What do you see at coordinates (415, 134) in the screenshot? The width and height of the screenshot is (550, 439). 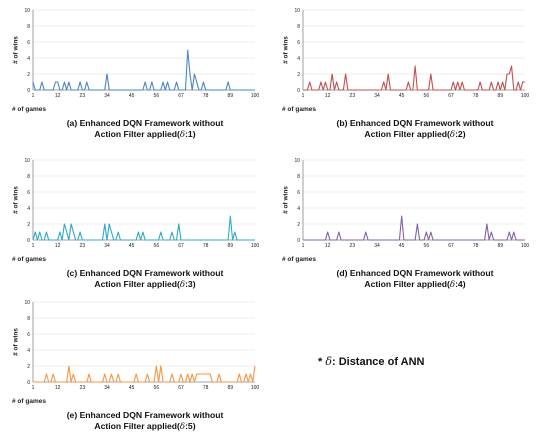 I see `caption-line2: Action Filter applied(δ:2)` at bounding box center [415, 134].